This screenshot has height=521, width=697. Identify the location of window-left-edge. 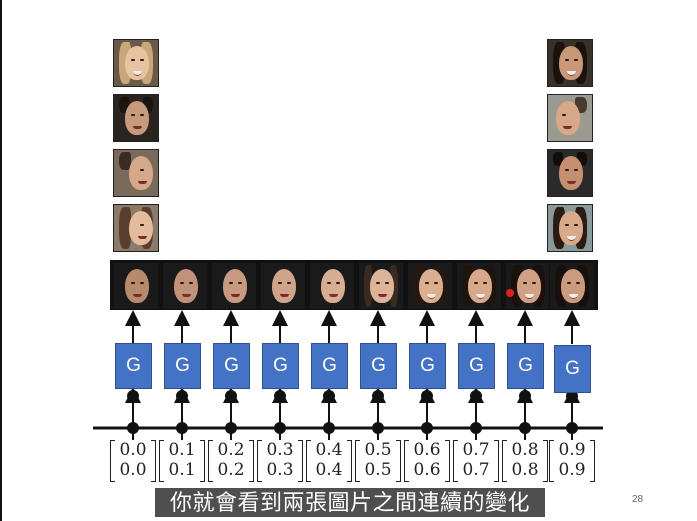
(1, 260).